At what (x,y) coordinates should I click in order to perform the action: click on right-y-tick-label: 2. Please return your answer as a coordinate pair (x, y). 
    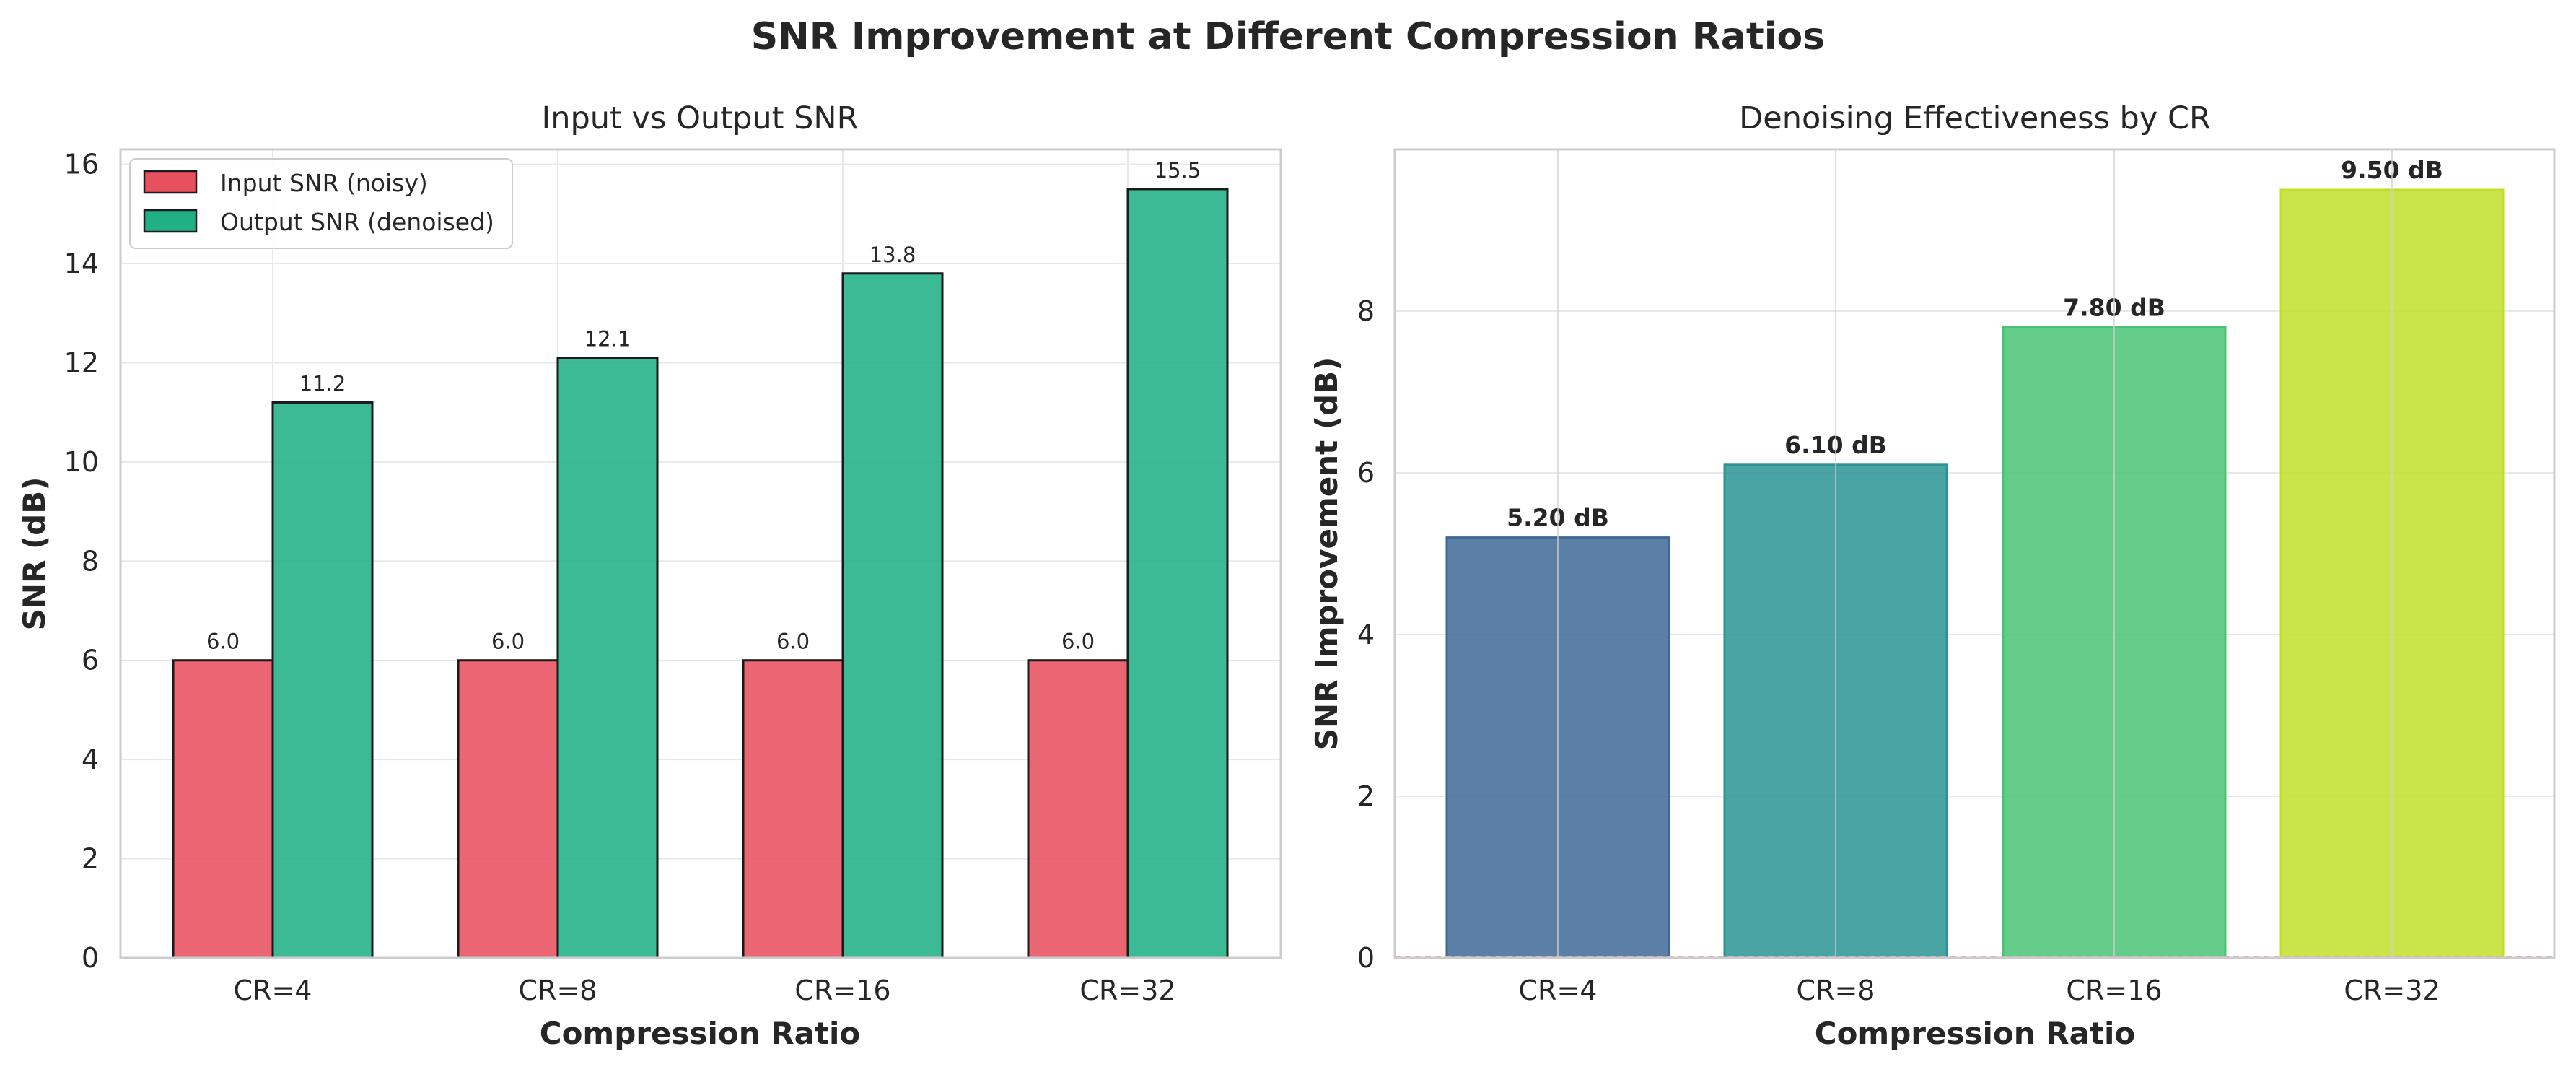
    Looking at the image, I should click on (1366, 796).